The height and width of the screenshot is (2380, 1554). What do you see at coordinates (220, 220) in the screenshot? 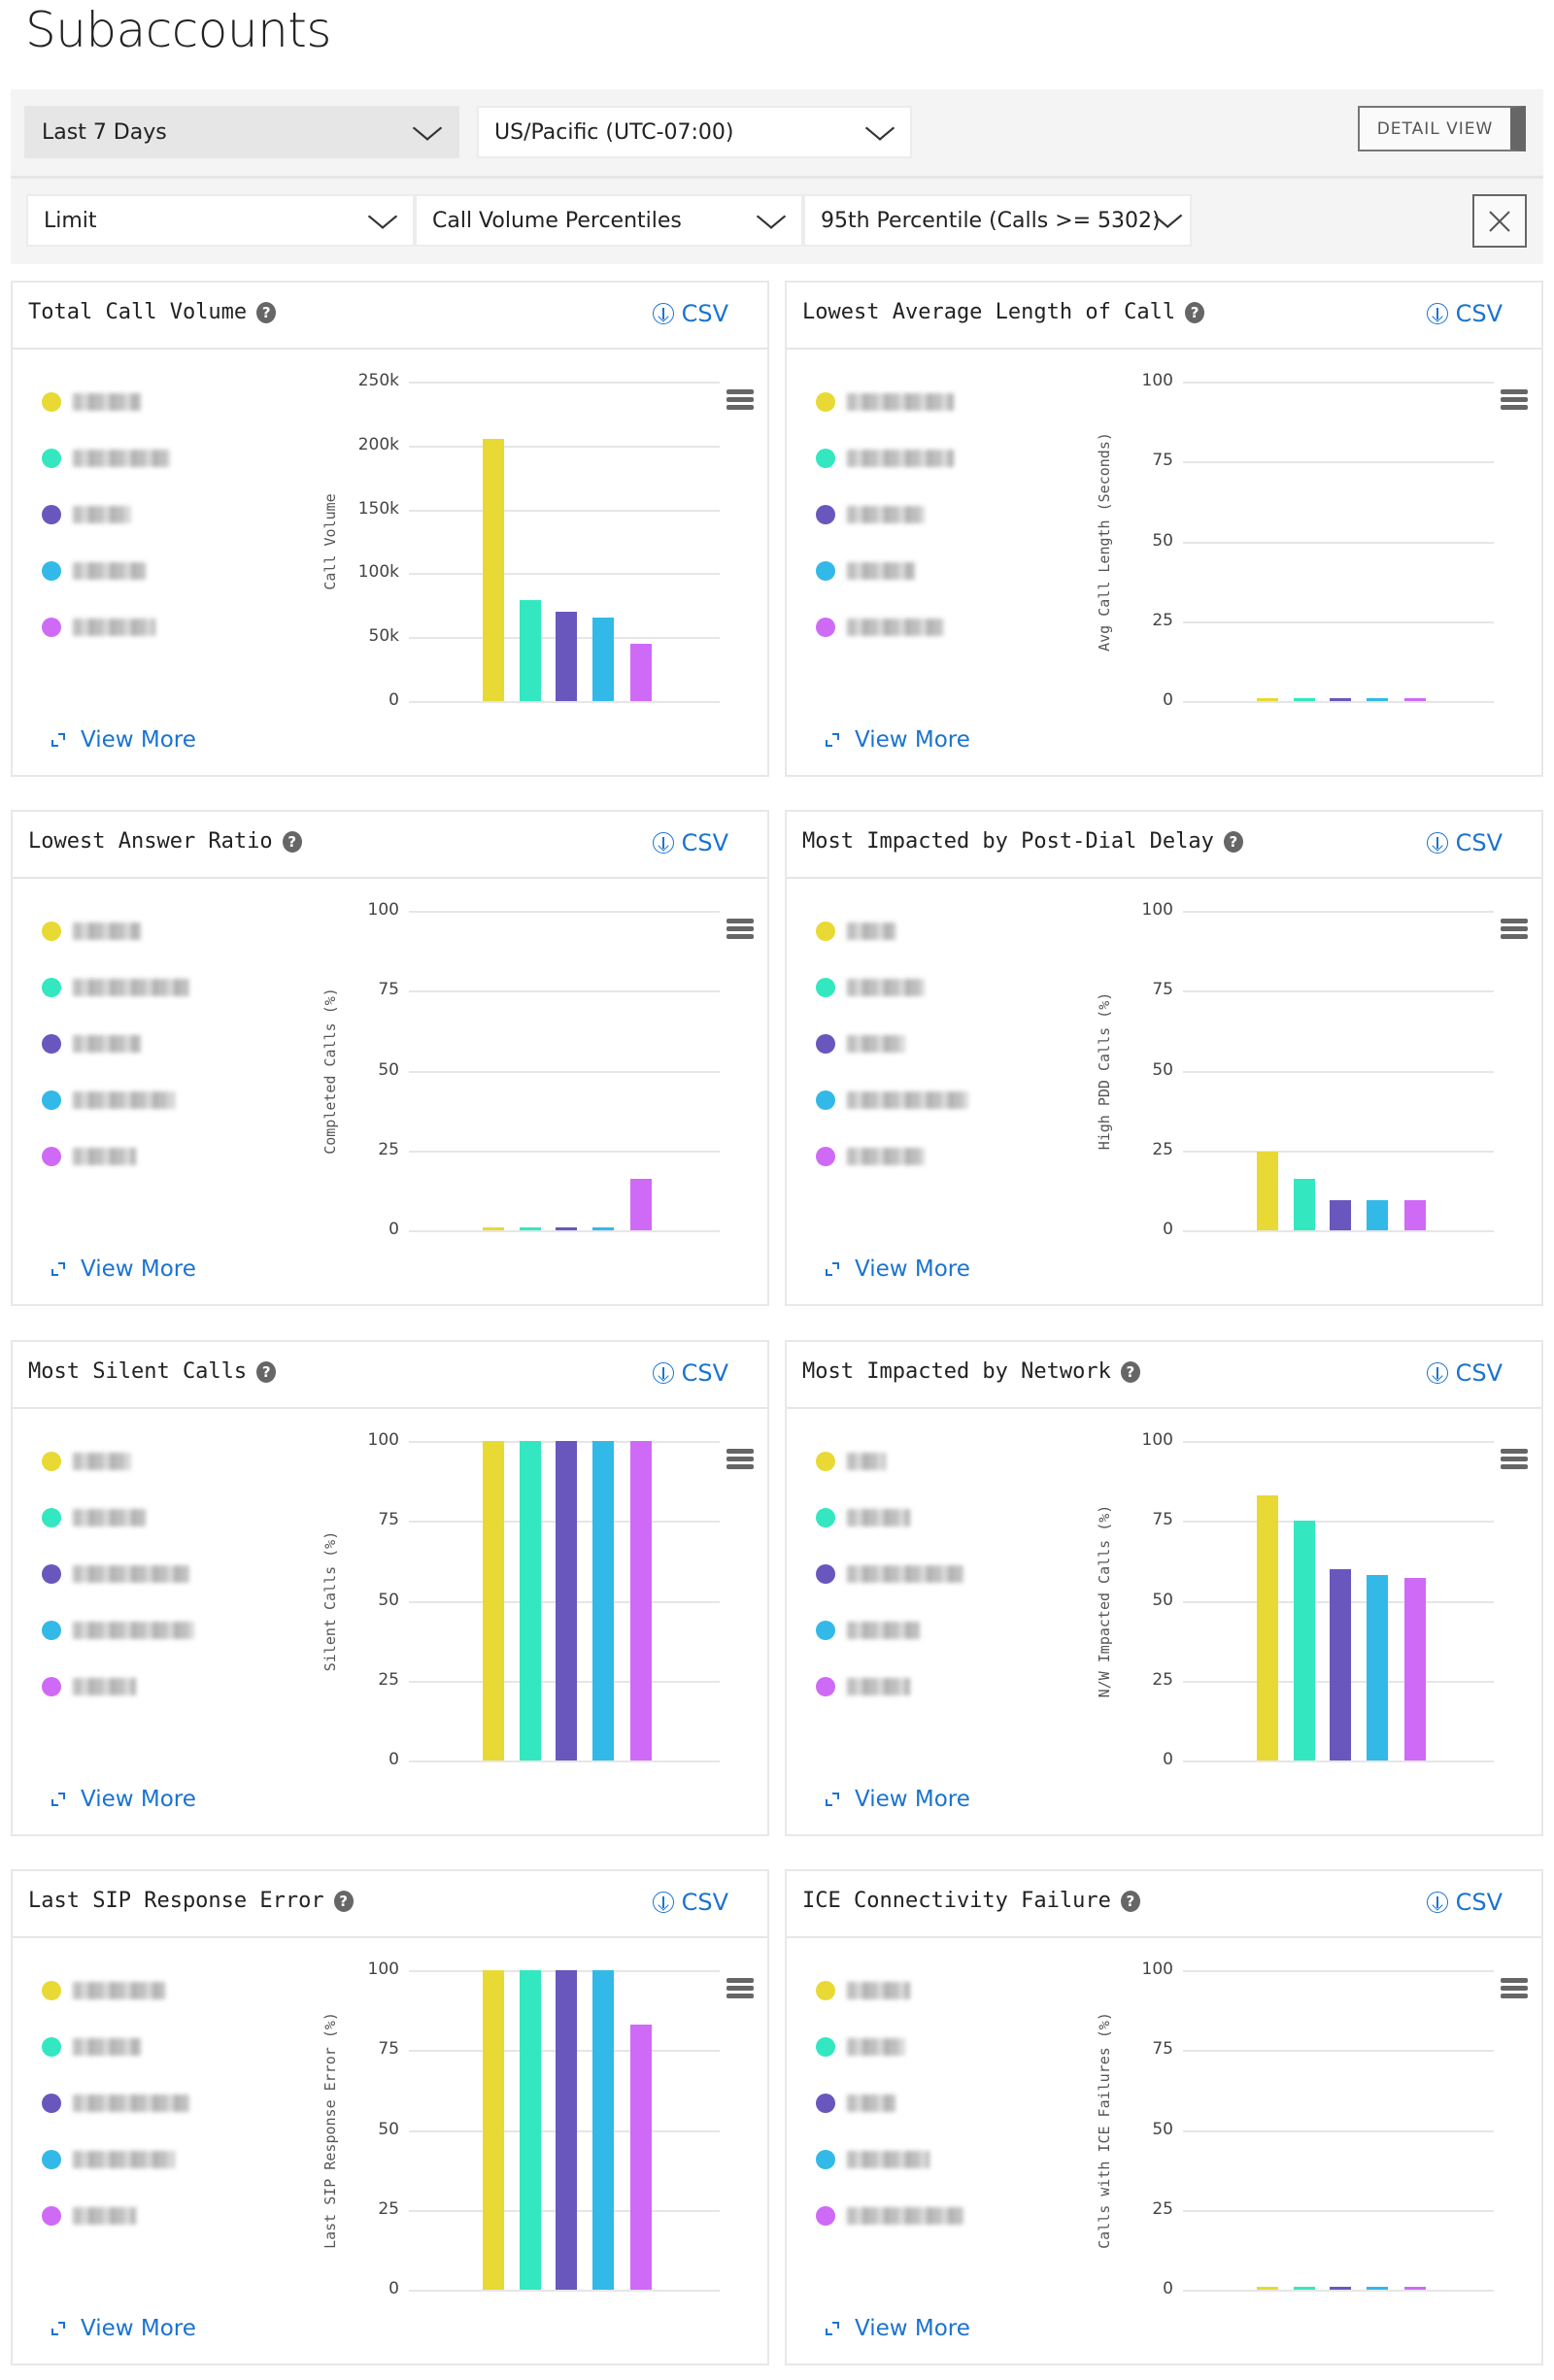
I see `limit-dropdown: Limit` at bounding box center [220, 220].